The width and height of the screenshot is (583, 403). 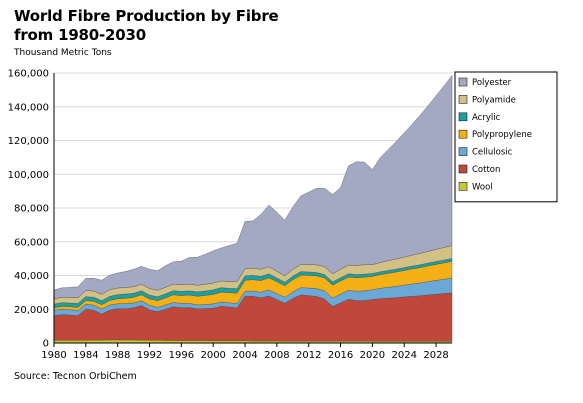 I want to click on y-tick-label: 0, so click(x=46, y=344).